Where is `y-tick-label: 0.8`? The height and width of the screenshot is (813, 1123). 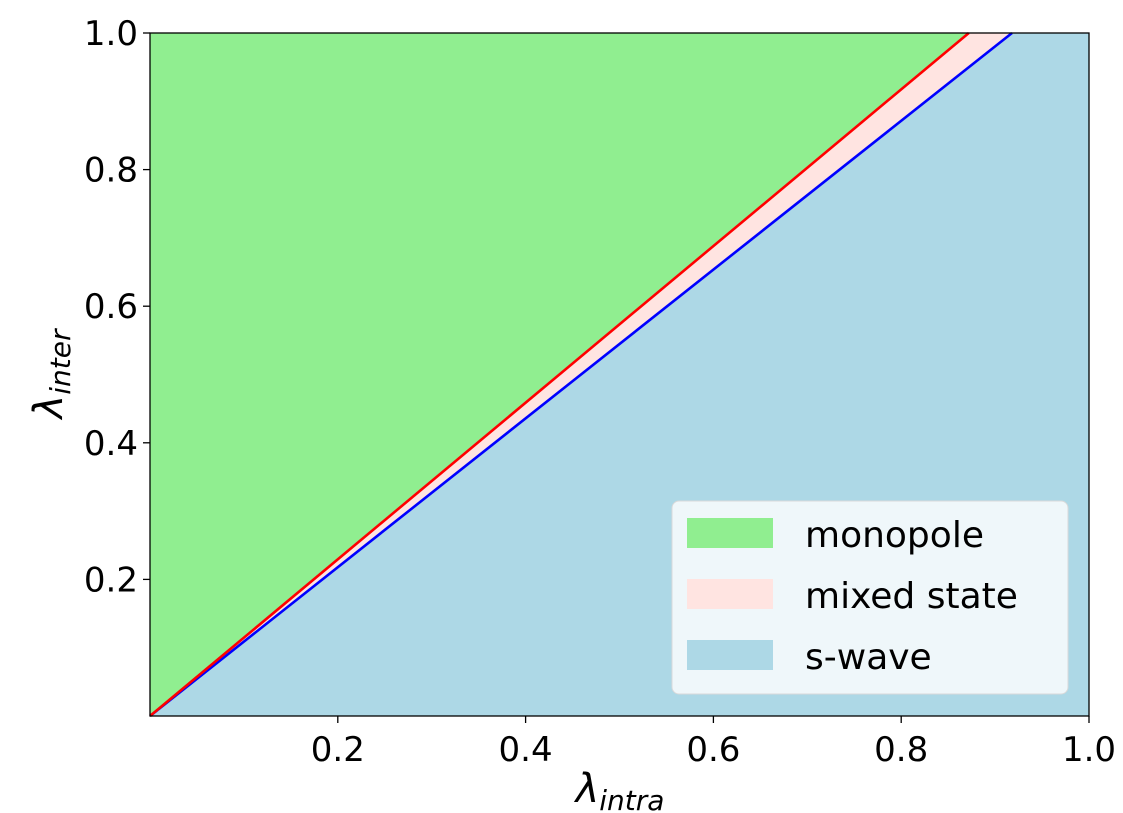 y-tick-label: 0.8 is located at coordinates (111, 171).